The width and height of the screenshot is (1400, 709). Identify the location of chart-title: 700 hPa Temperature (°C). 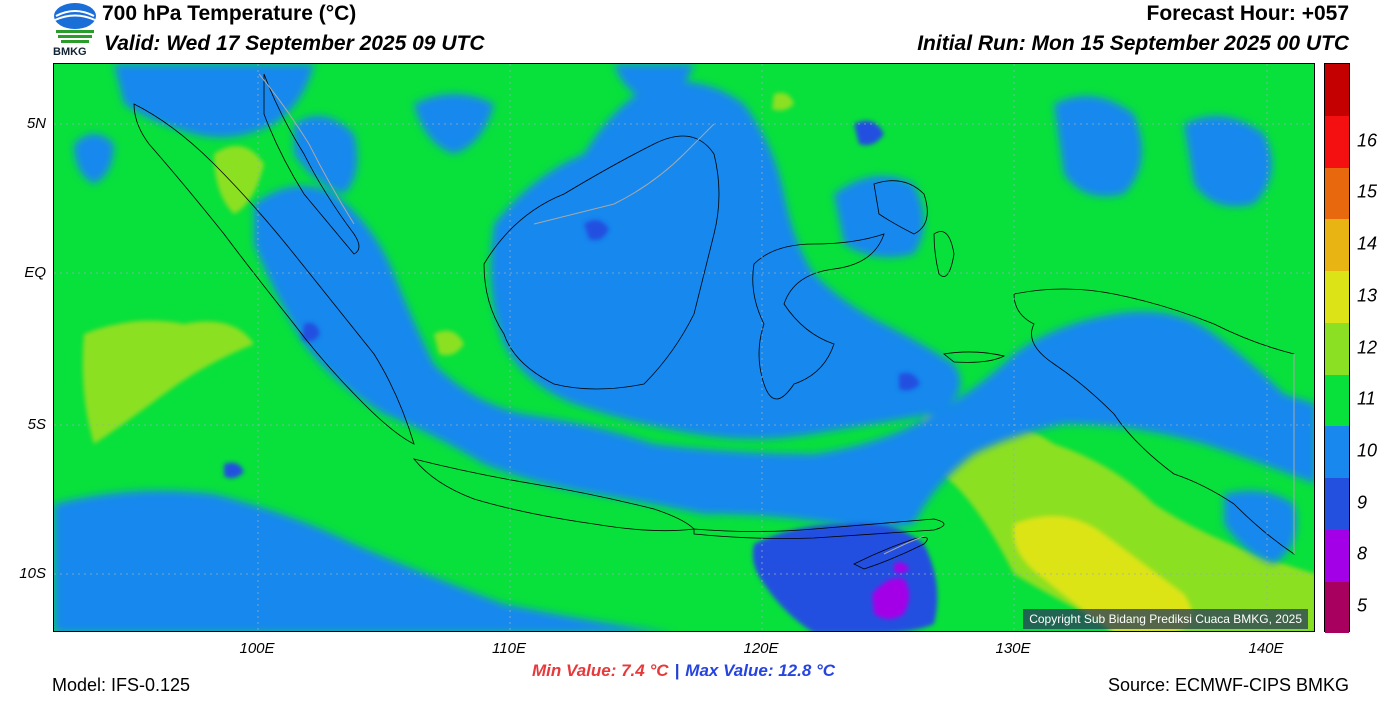
(229, 13).